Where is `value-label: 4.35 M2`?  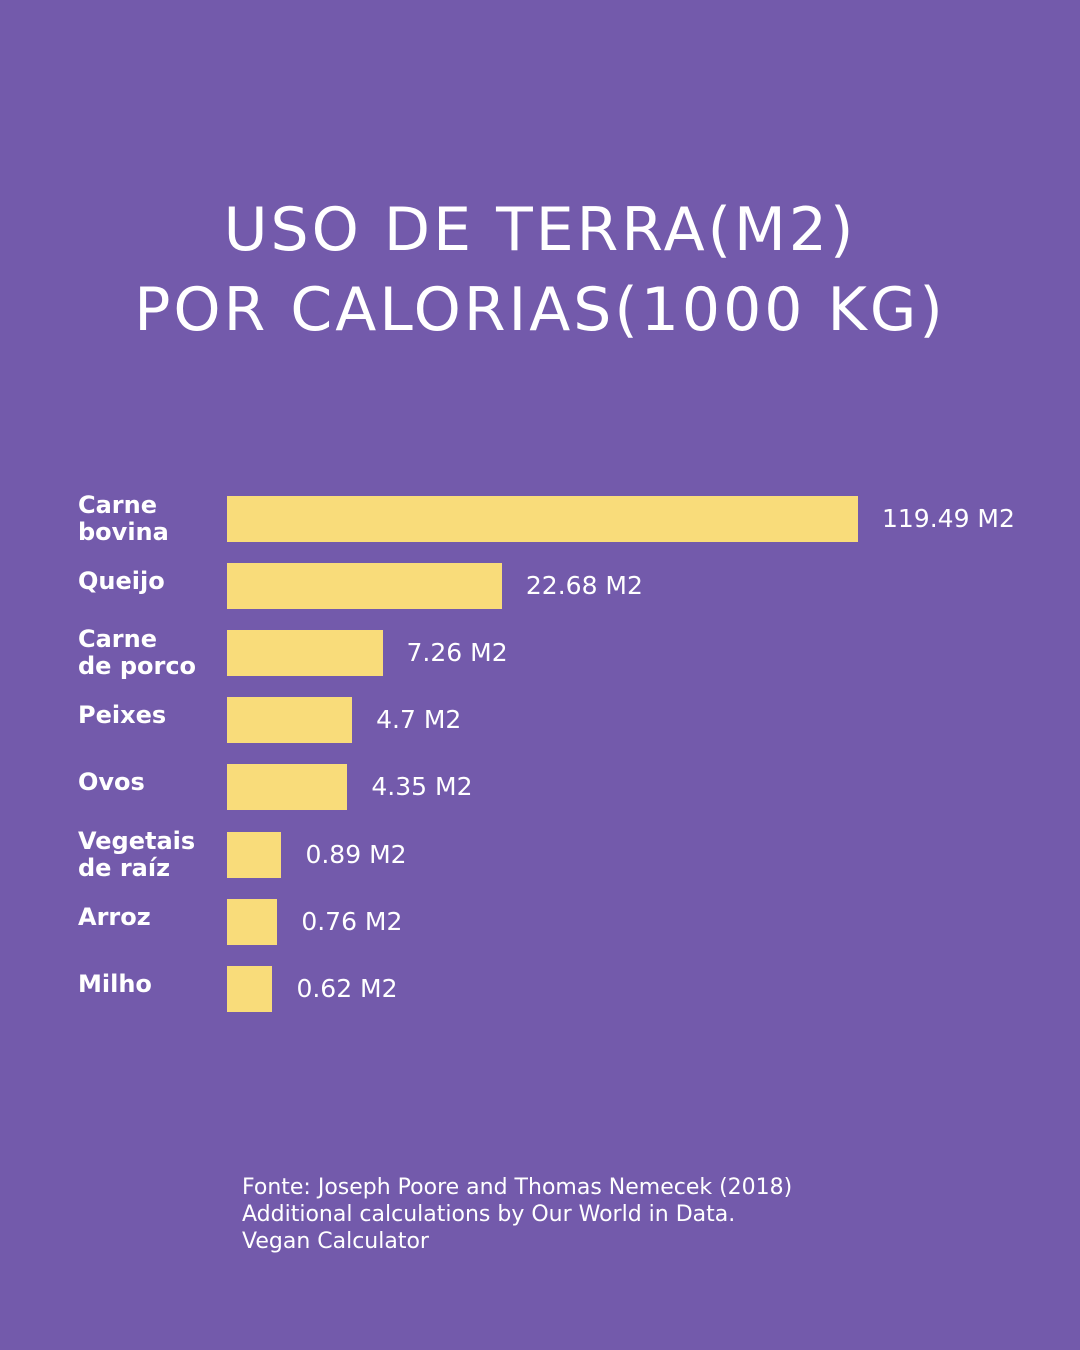 value-label: 4.35 M2 is located at coordinates (422, 787).